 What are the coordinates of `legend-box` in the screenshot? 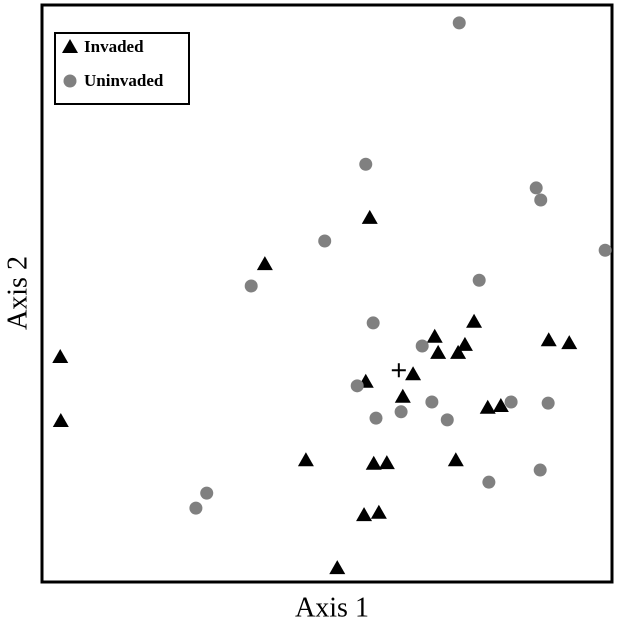 It's located at (122, 68).